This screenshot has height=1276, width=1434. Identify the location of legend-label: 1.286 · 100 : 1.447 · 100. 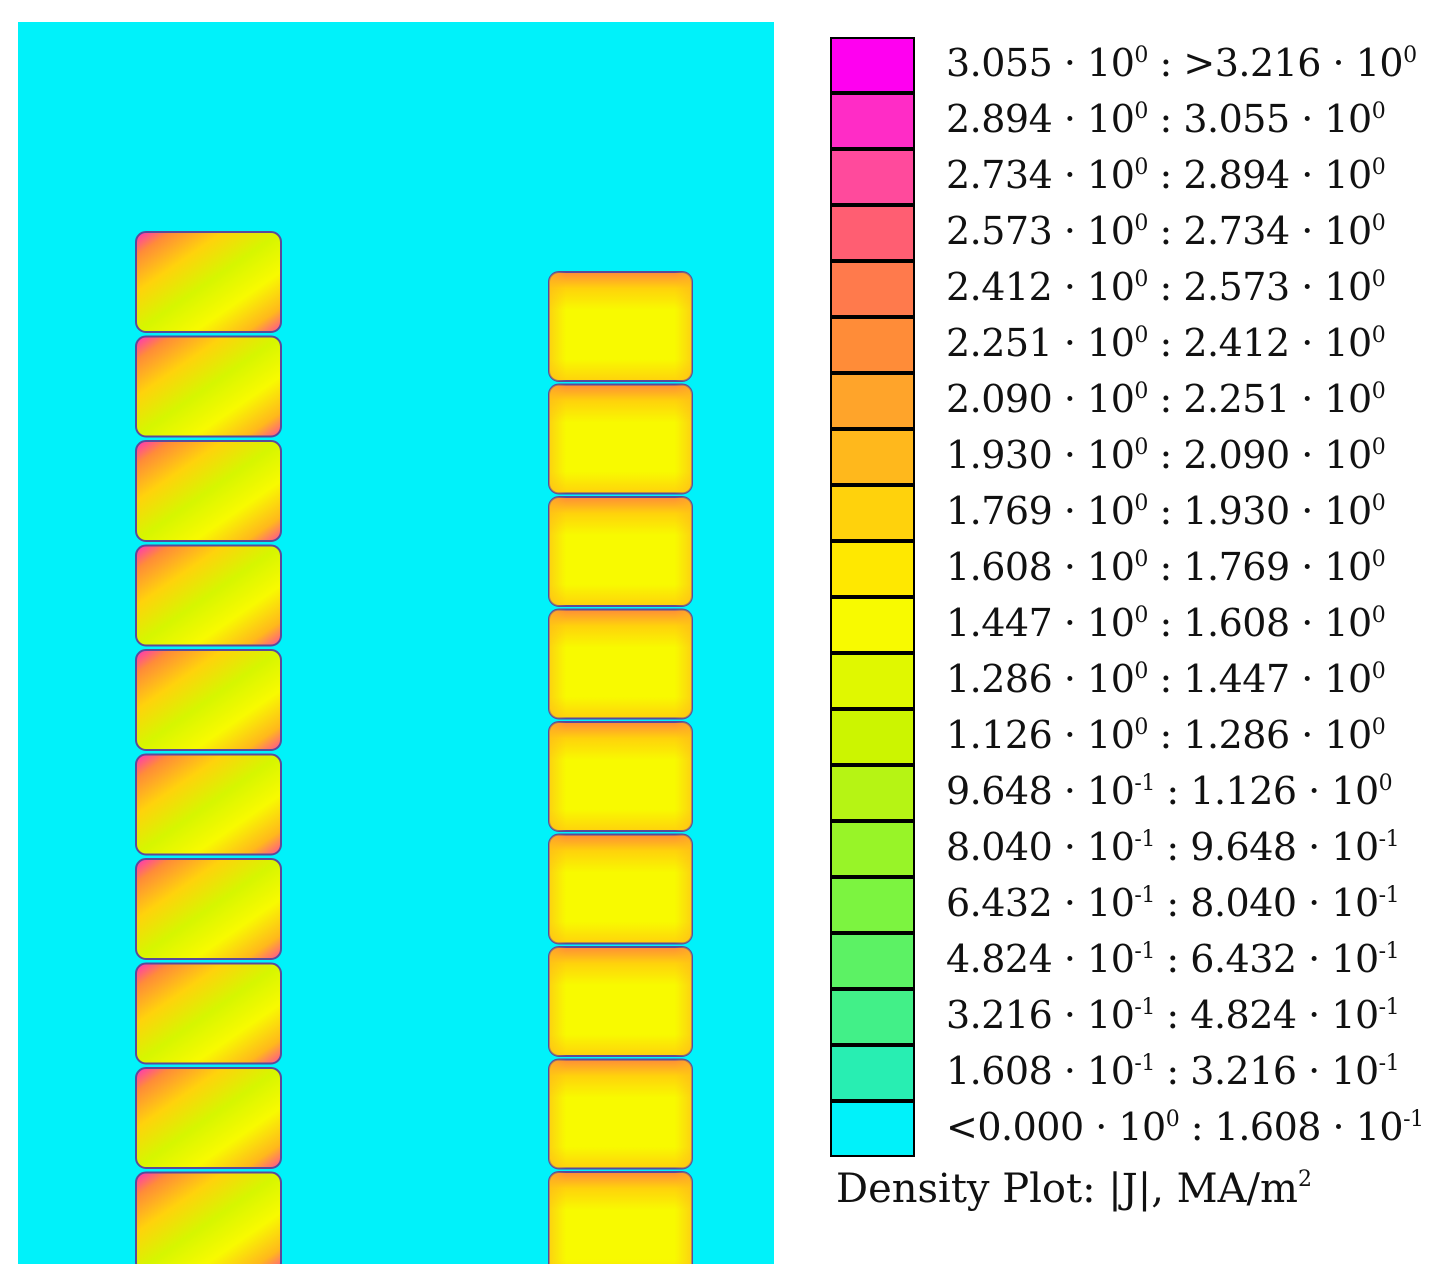
(1166, 679).